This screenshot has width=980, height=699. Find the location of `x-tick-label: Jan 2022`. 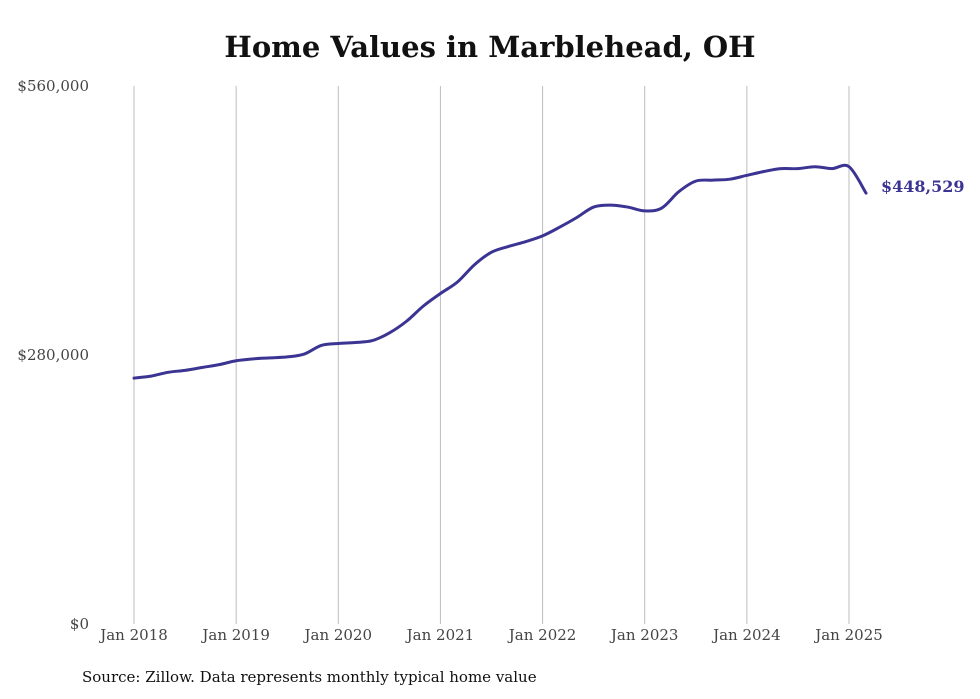

x-tick-label: Jan 2022 is located at coordinates (542, 635).